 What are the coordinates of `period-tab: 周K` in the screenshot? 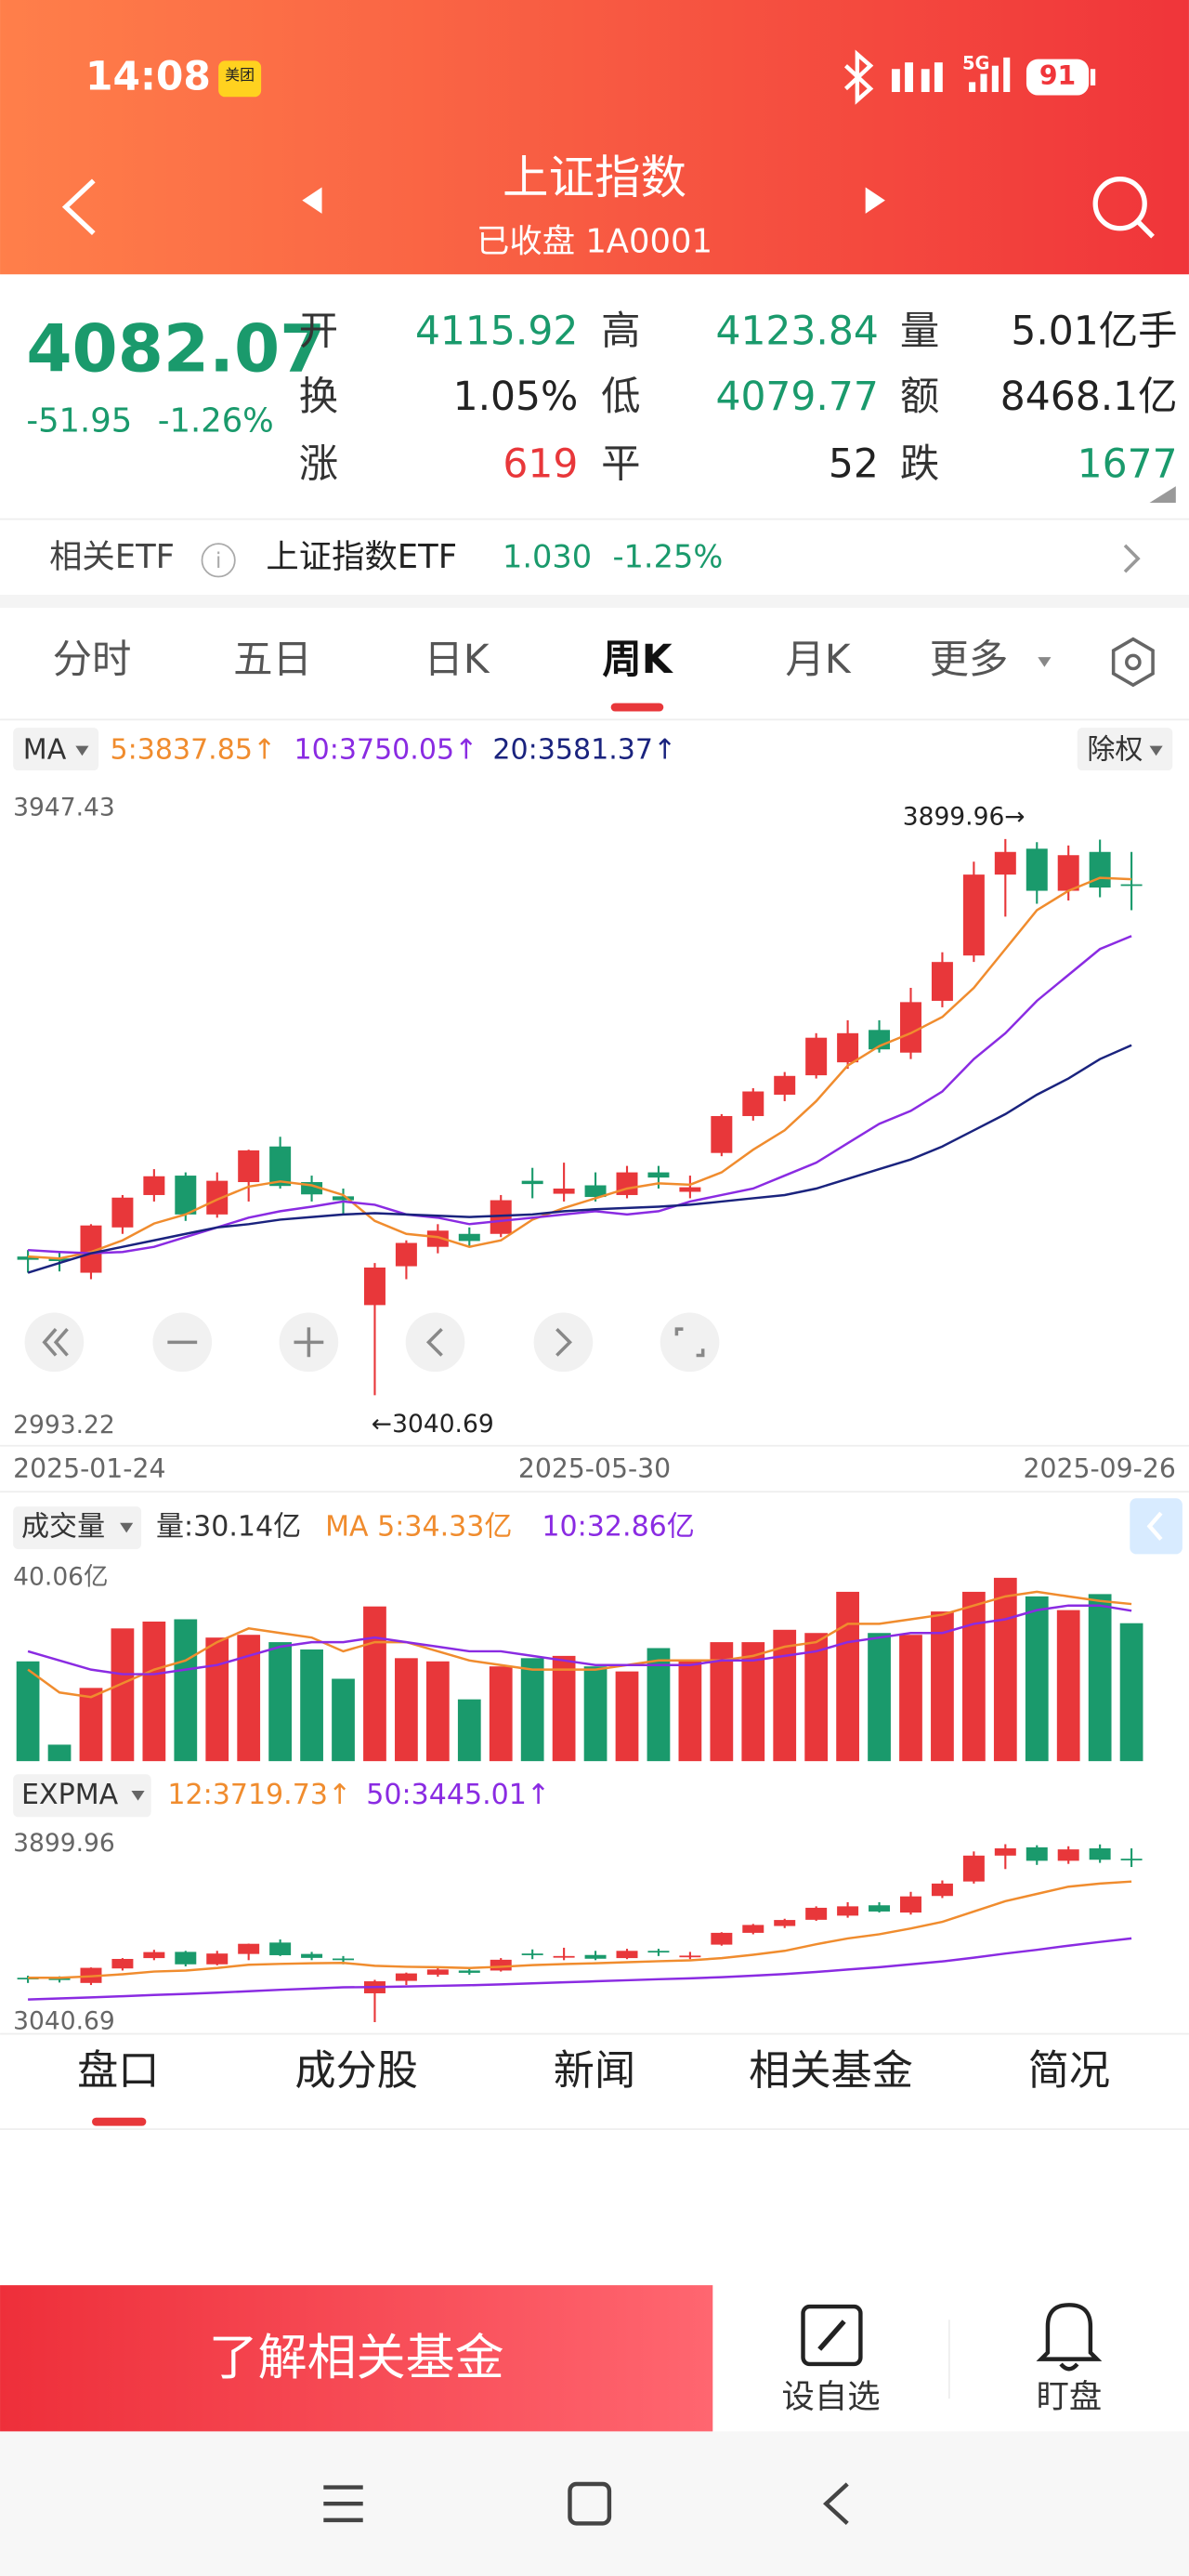 It's located at (637, 660).